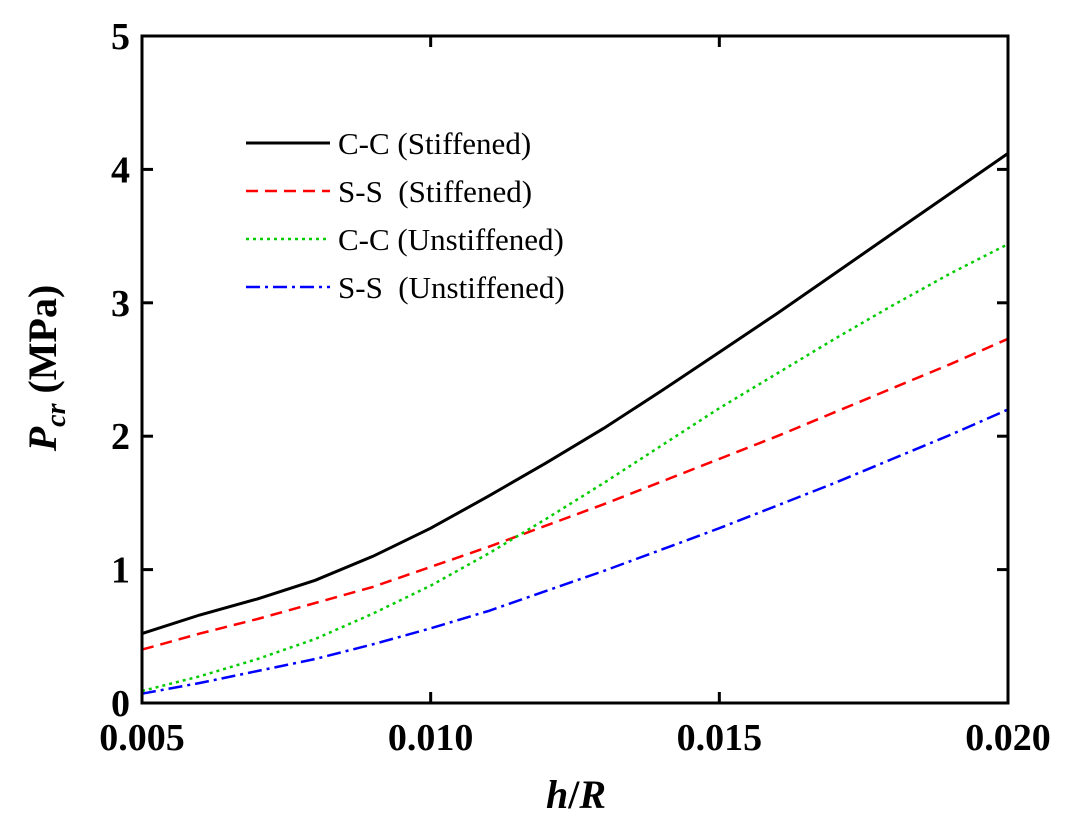 The image size is (1075, 830). I want to click on y-tick-label: 3, so click(120, 304).